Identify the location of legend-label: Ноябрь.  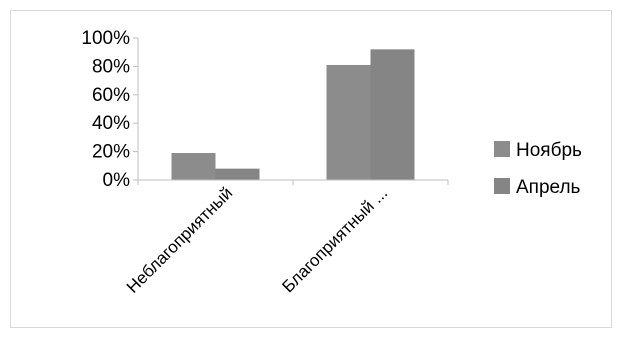
(549, 150).